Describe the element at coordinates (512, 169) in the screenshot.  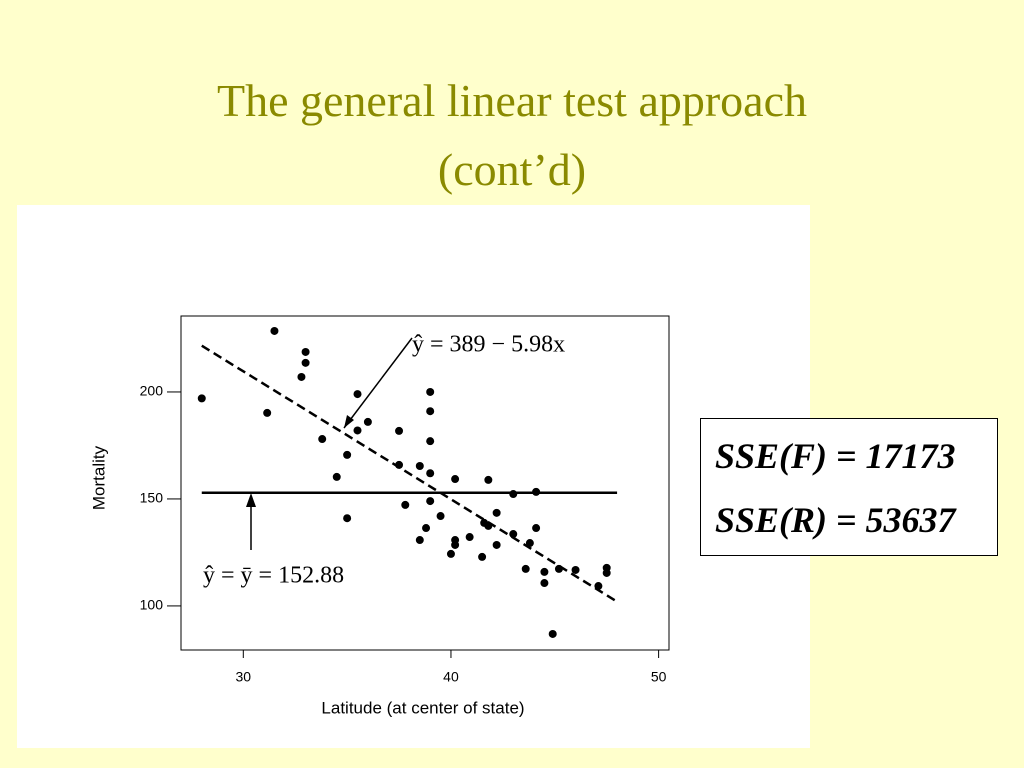
I see `slide-title: (cont’d)` at that location.